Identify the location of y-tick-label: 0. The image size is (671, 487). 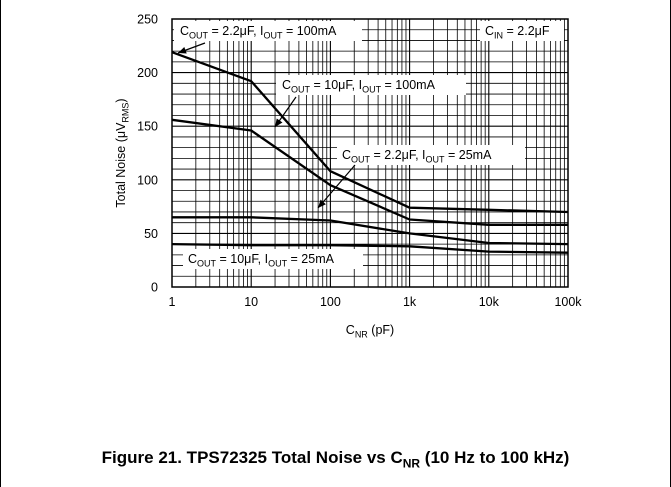
(154, 288).